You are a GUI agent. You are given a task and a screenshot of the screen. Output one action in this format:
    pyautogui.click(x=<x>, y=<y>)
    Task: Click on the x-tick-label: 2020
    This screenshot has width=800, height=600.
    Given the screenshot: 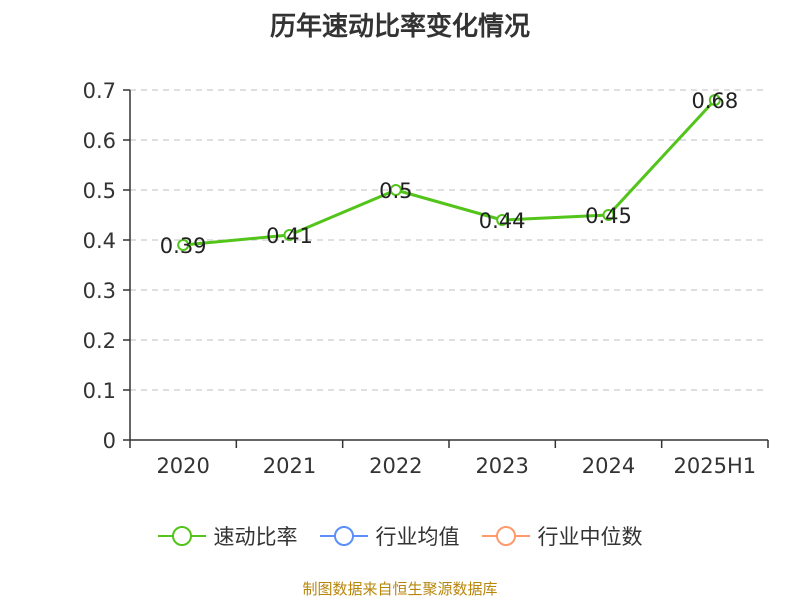 What is the action you would take?
    pyautogui.click(x=182, y=466)
    